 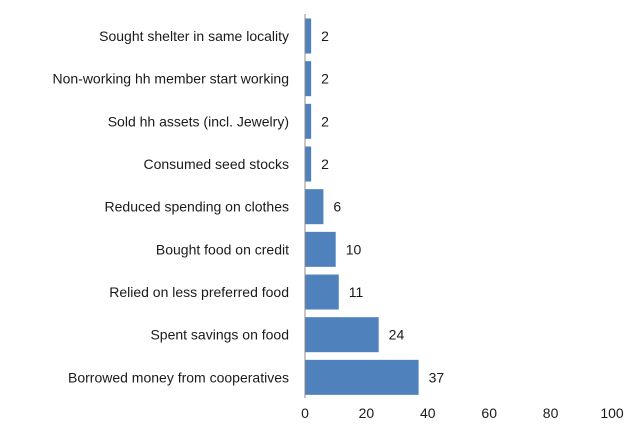 I want to click on data-label: 37, so click(x=437, y=377).